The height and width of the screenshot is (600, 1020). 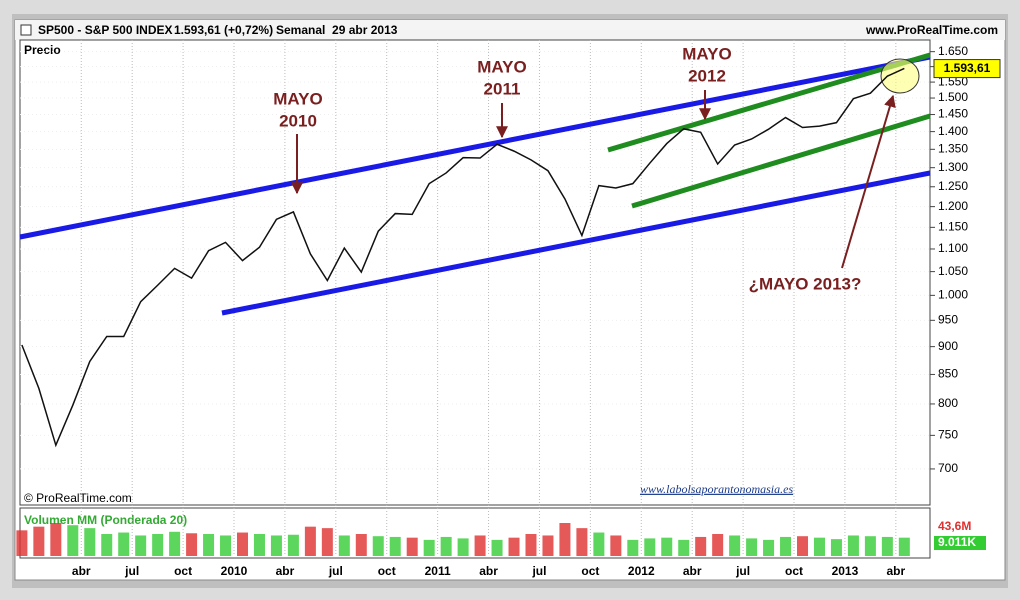 What do you see at coordinates (931, 30) in the screenshot?
I see `header-source: www.ProRealTime.com` at bounding box center [931, 30].